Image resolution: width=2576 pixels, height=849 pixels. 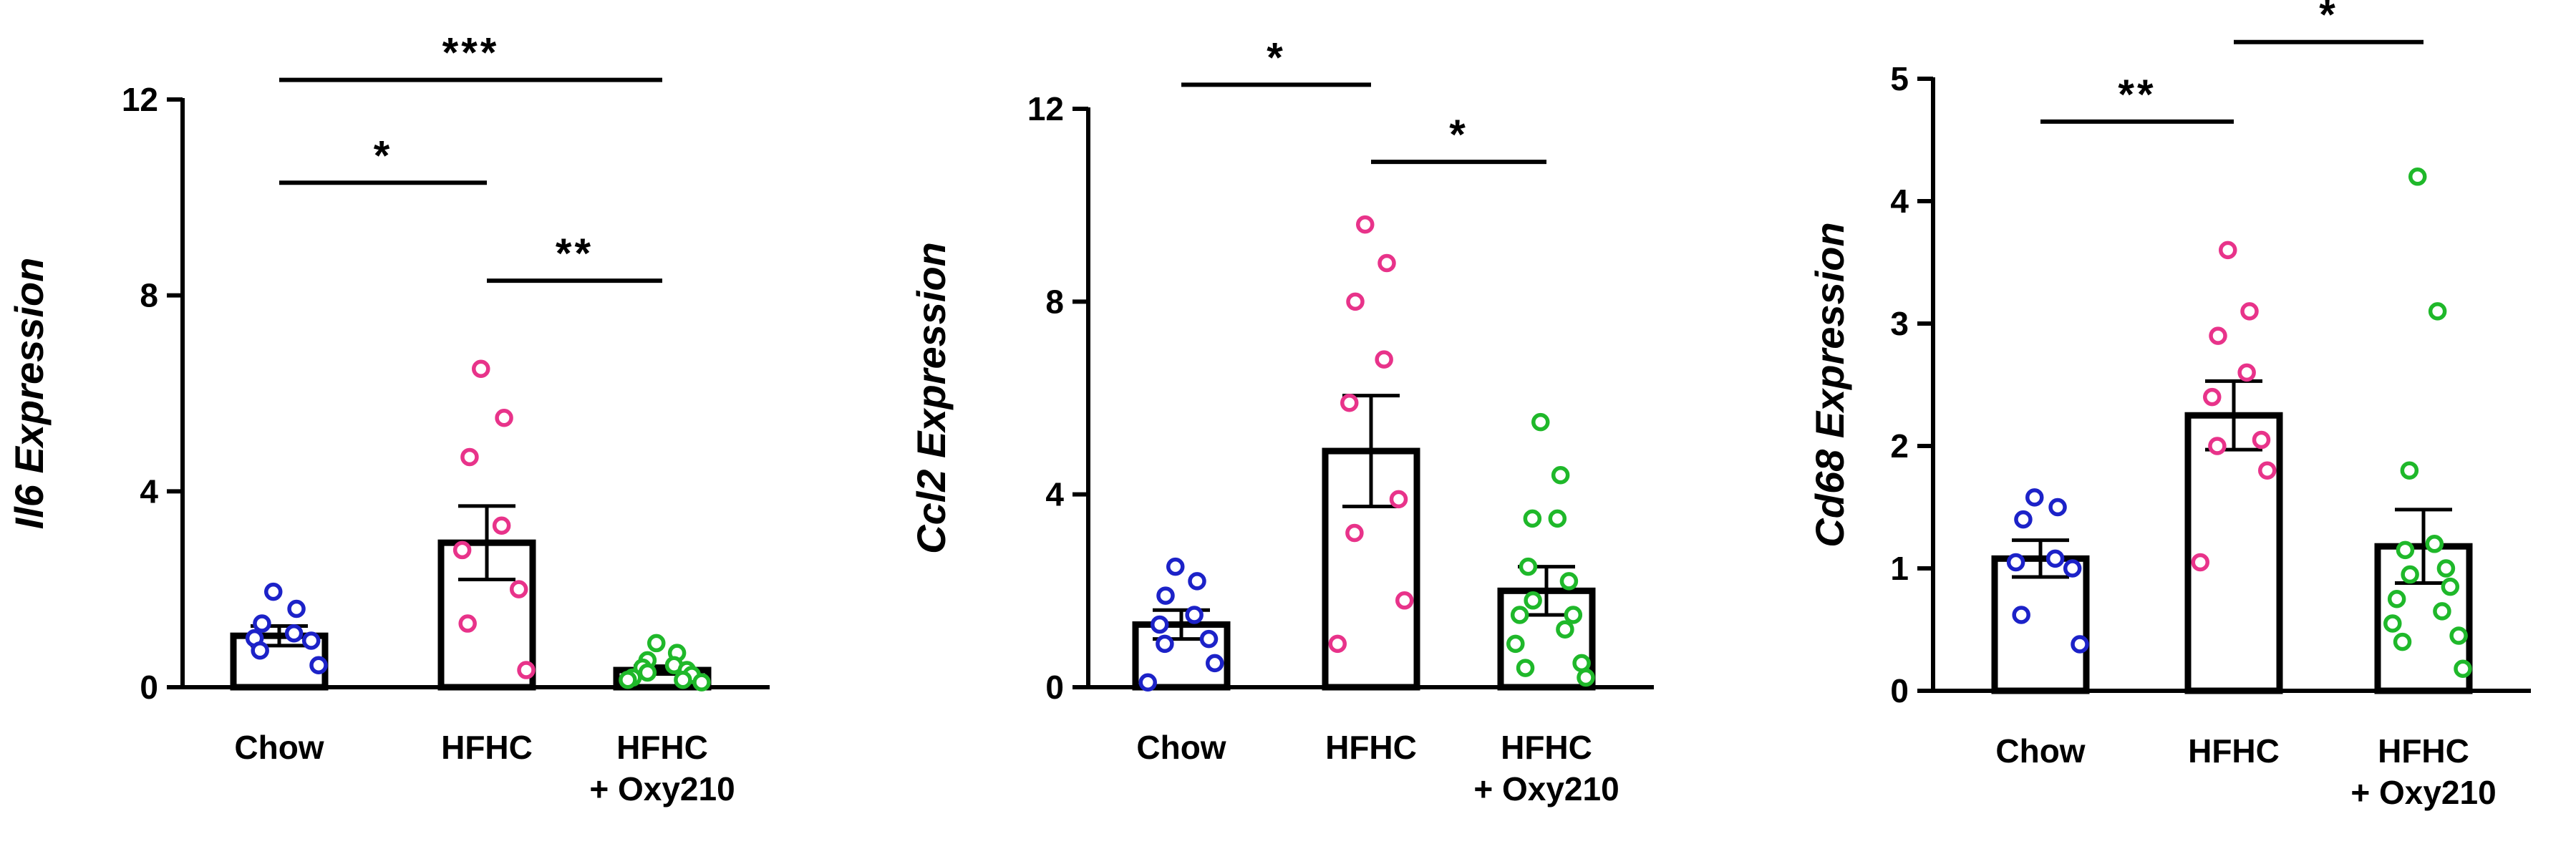 What do you see at coordinates (931, 398) in the screenshot?
I see `y-axis-label: Ccl2 Expression` at bounding box center [931, 398].